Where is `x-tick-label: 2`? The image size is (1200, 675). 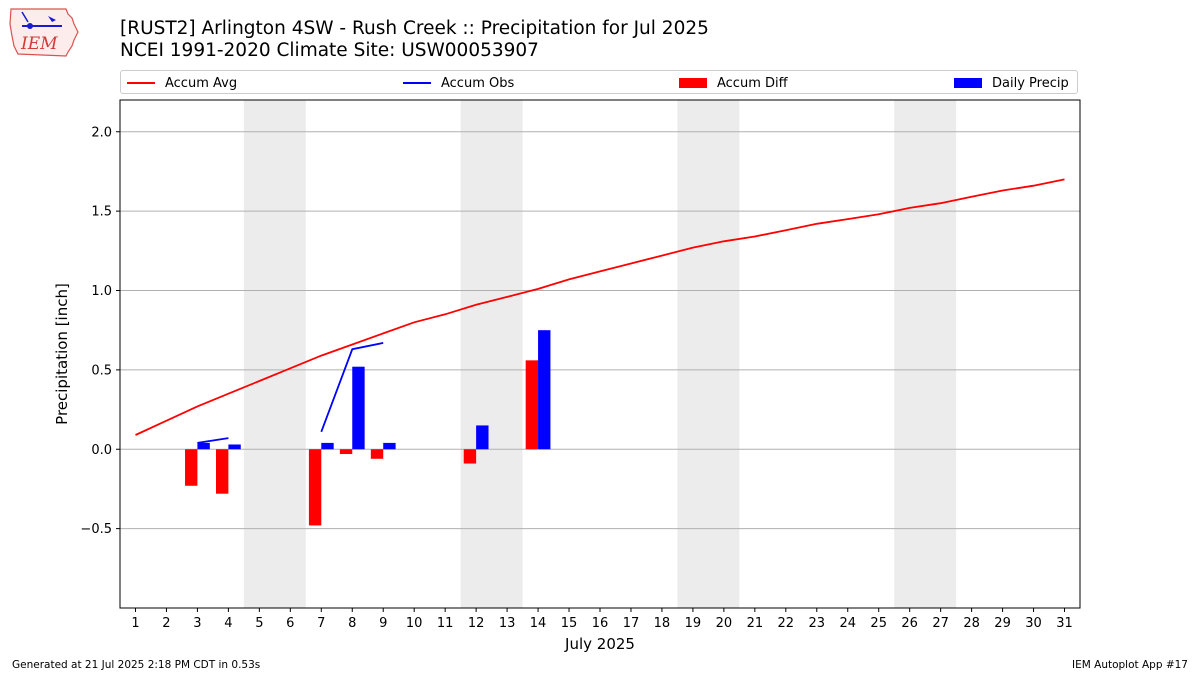
x-tick-label: 2 is located at coordinates (166, 623).